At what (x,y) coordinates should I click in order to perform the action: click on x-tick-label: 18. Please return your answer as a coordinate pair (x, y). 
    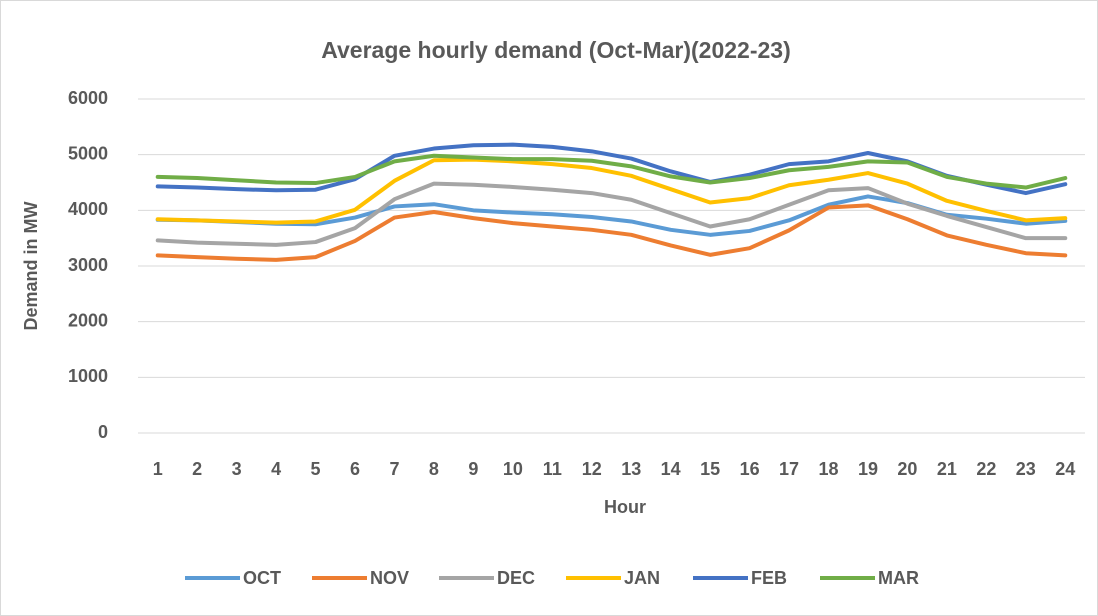
    Looking at the image, I should click on (829, 469).